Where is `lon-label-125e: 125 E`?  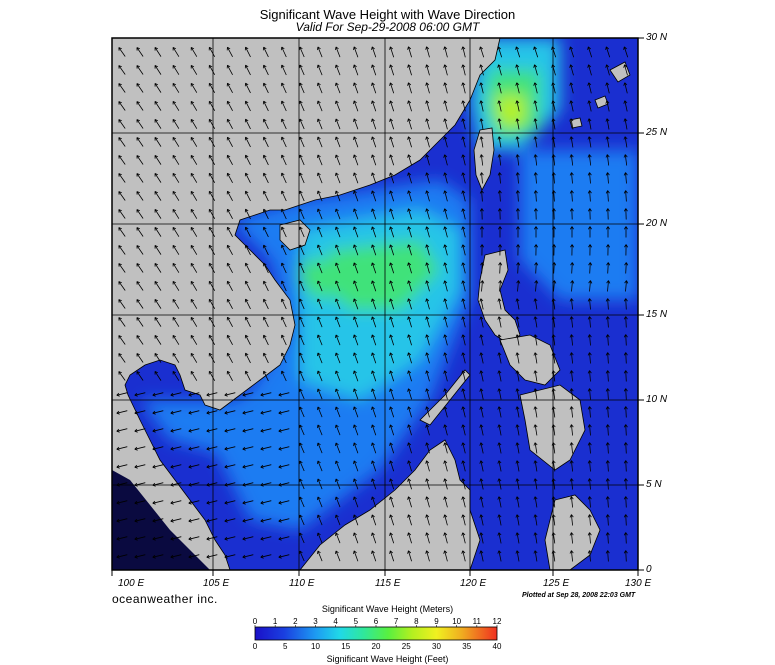 lon-label-125e: 125 E is located at coordinates (556, 583).